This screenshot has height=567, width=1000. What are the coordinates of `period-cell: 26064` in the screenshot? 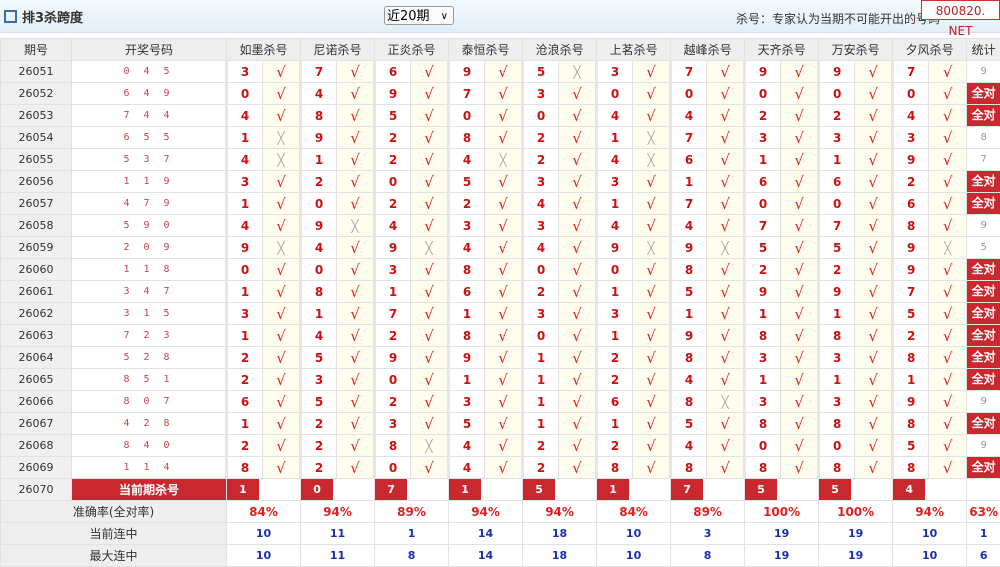 It's located at (36, 357).